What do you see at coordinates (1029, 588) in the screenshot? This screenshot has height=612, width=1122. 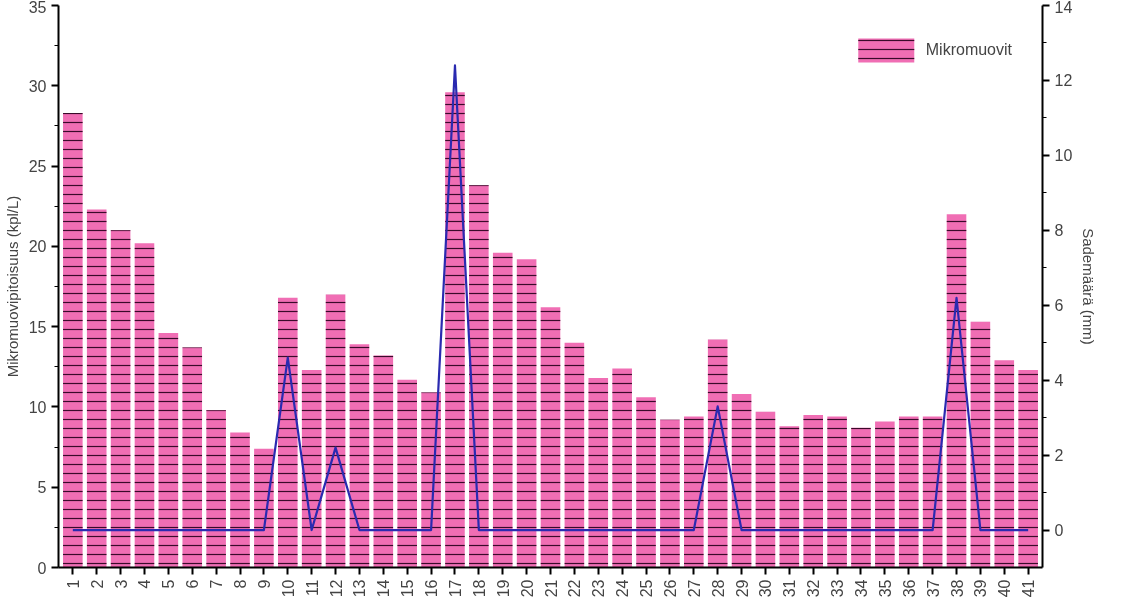 I see `x-tick-label: 41` at bounding box center [1029, 588].